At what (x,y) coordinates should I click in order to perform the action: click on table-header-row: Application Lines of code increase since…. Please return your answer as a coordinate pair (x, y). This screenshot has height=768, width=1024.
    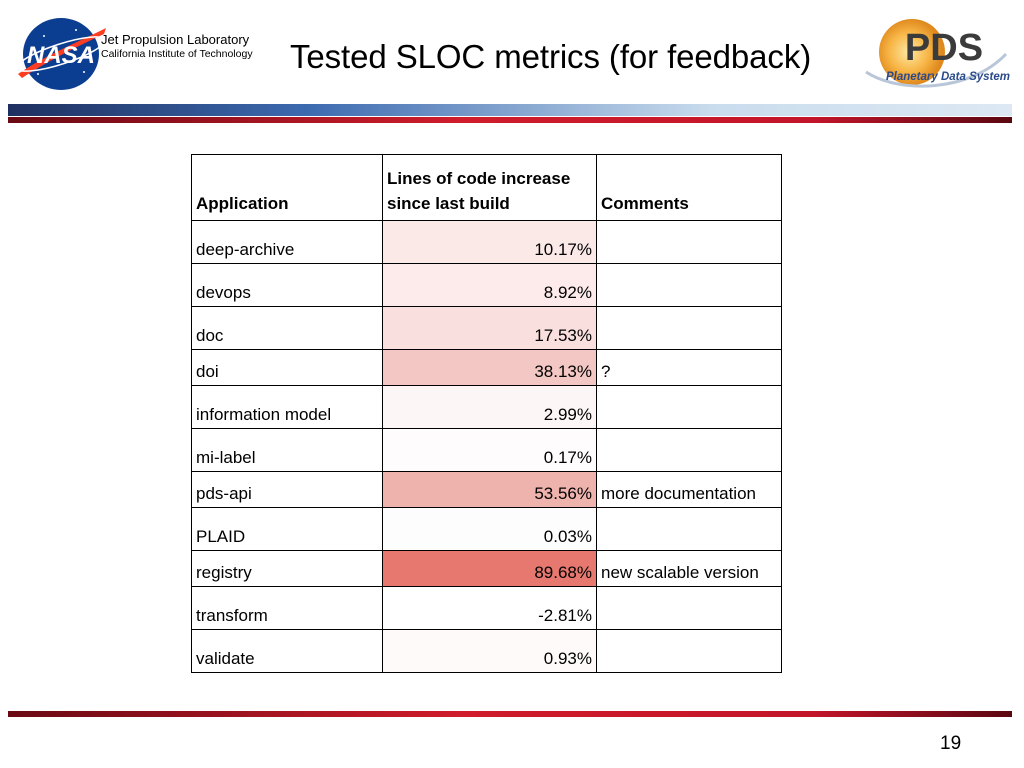
    Looking at the image, I should click on (486, 187).